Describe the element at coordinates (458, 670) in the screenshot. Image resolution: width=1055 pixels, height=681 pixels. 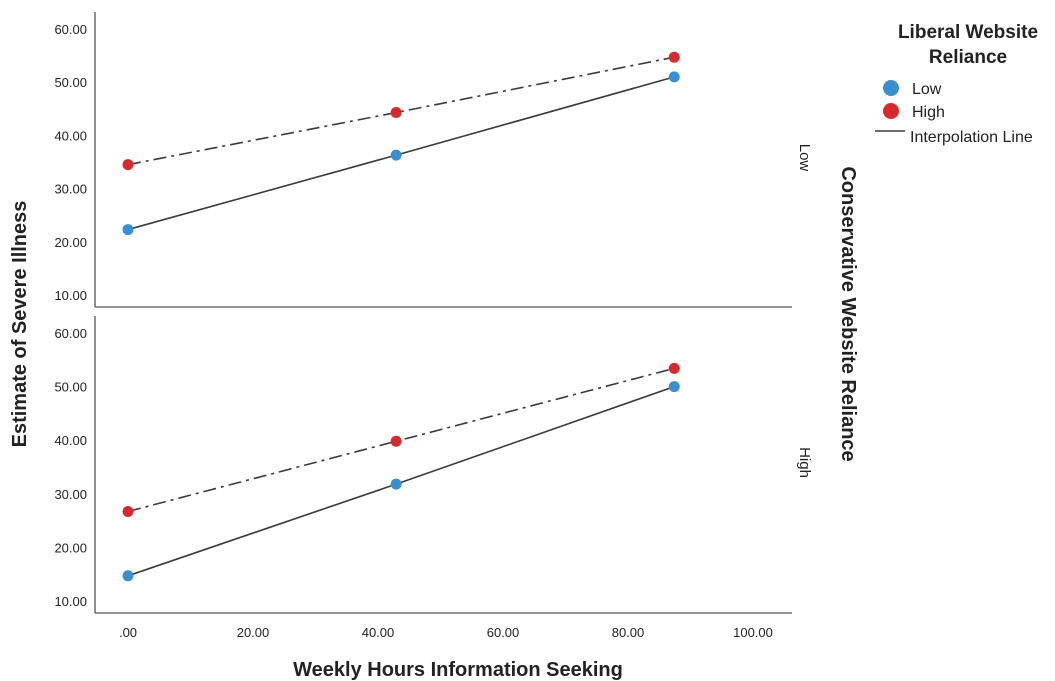
I see `x-axis-title: Weekly Hours Information Seeking` at that location.